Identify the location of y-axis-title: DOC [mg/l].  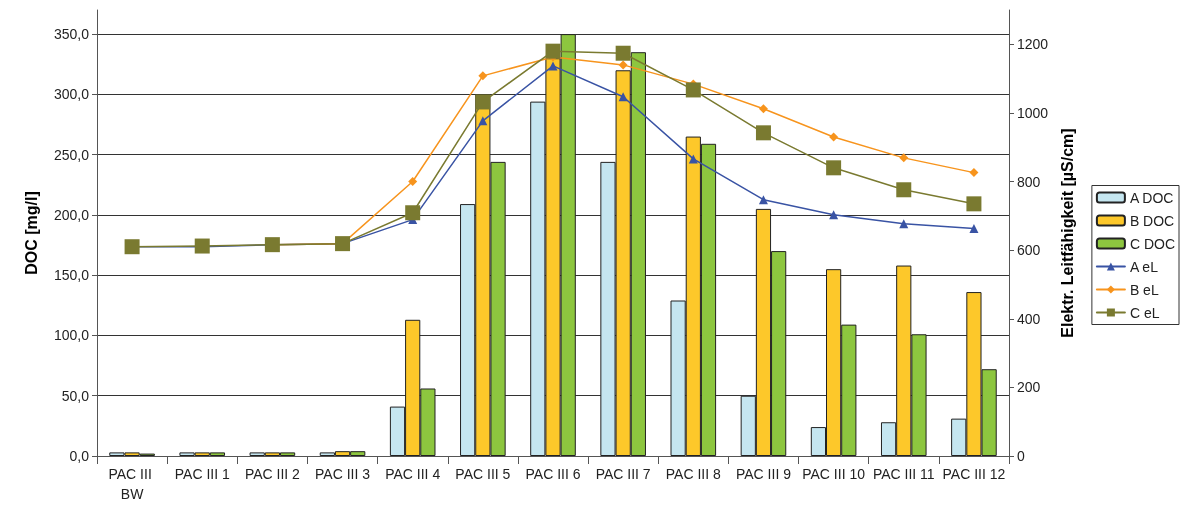
(31, 233).